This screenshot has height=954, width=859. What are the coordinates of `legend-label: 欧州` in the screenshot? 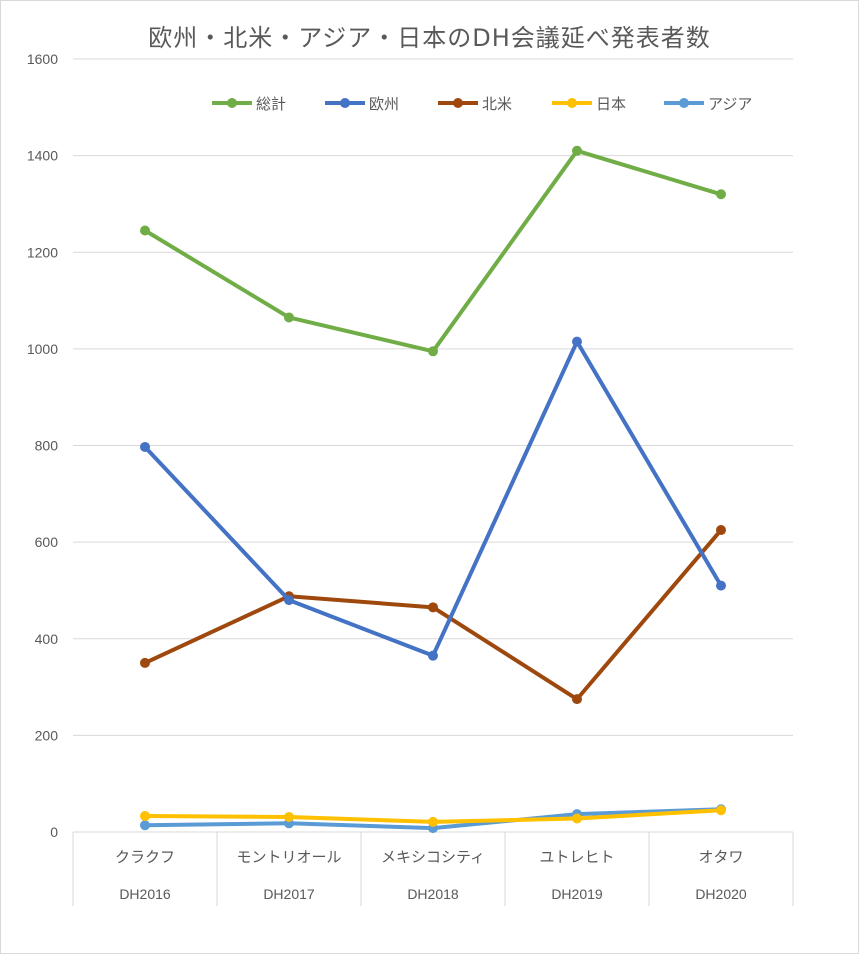 It's located at (384, 104).